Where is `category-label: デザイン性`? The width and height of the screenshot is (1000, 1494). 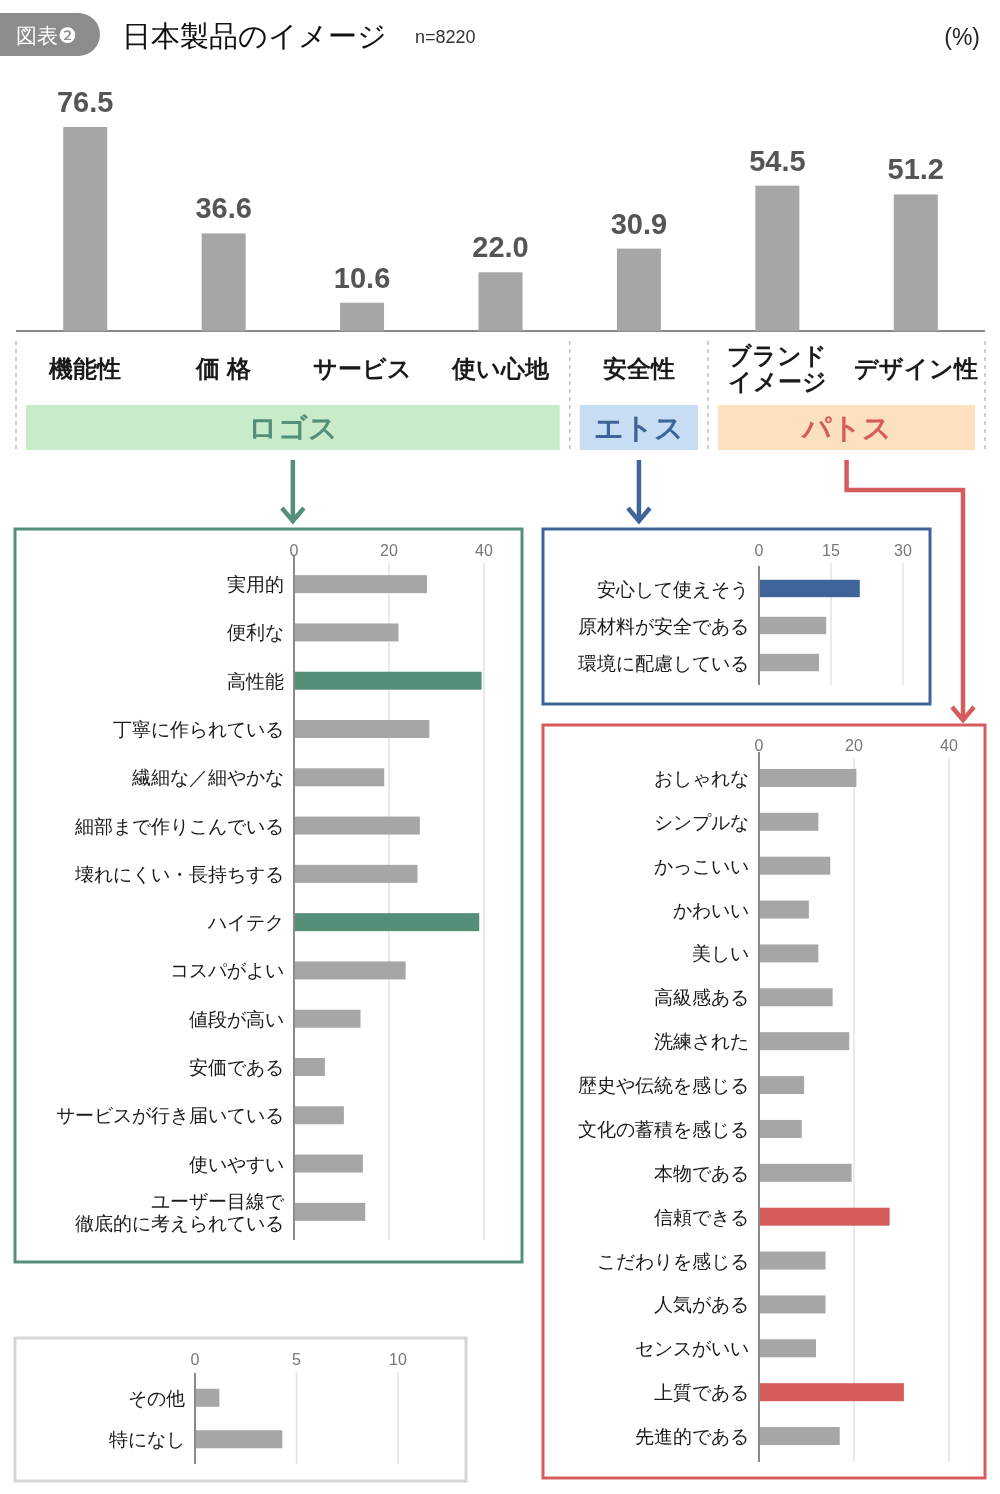
category-label: デザイン性 is located at coordinates (915, 368).